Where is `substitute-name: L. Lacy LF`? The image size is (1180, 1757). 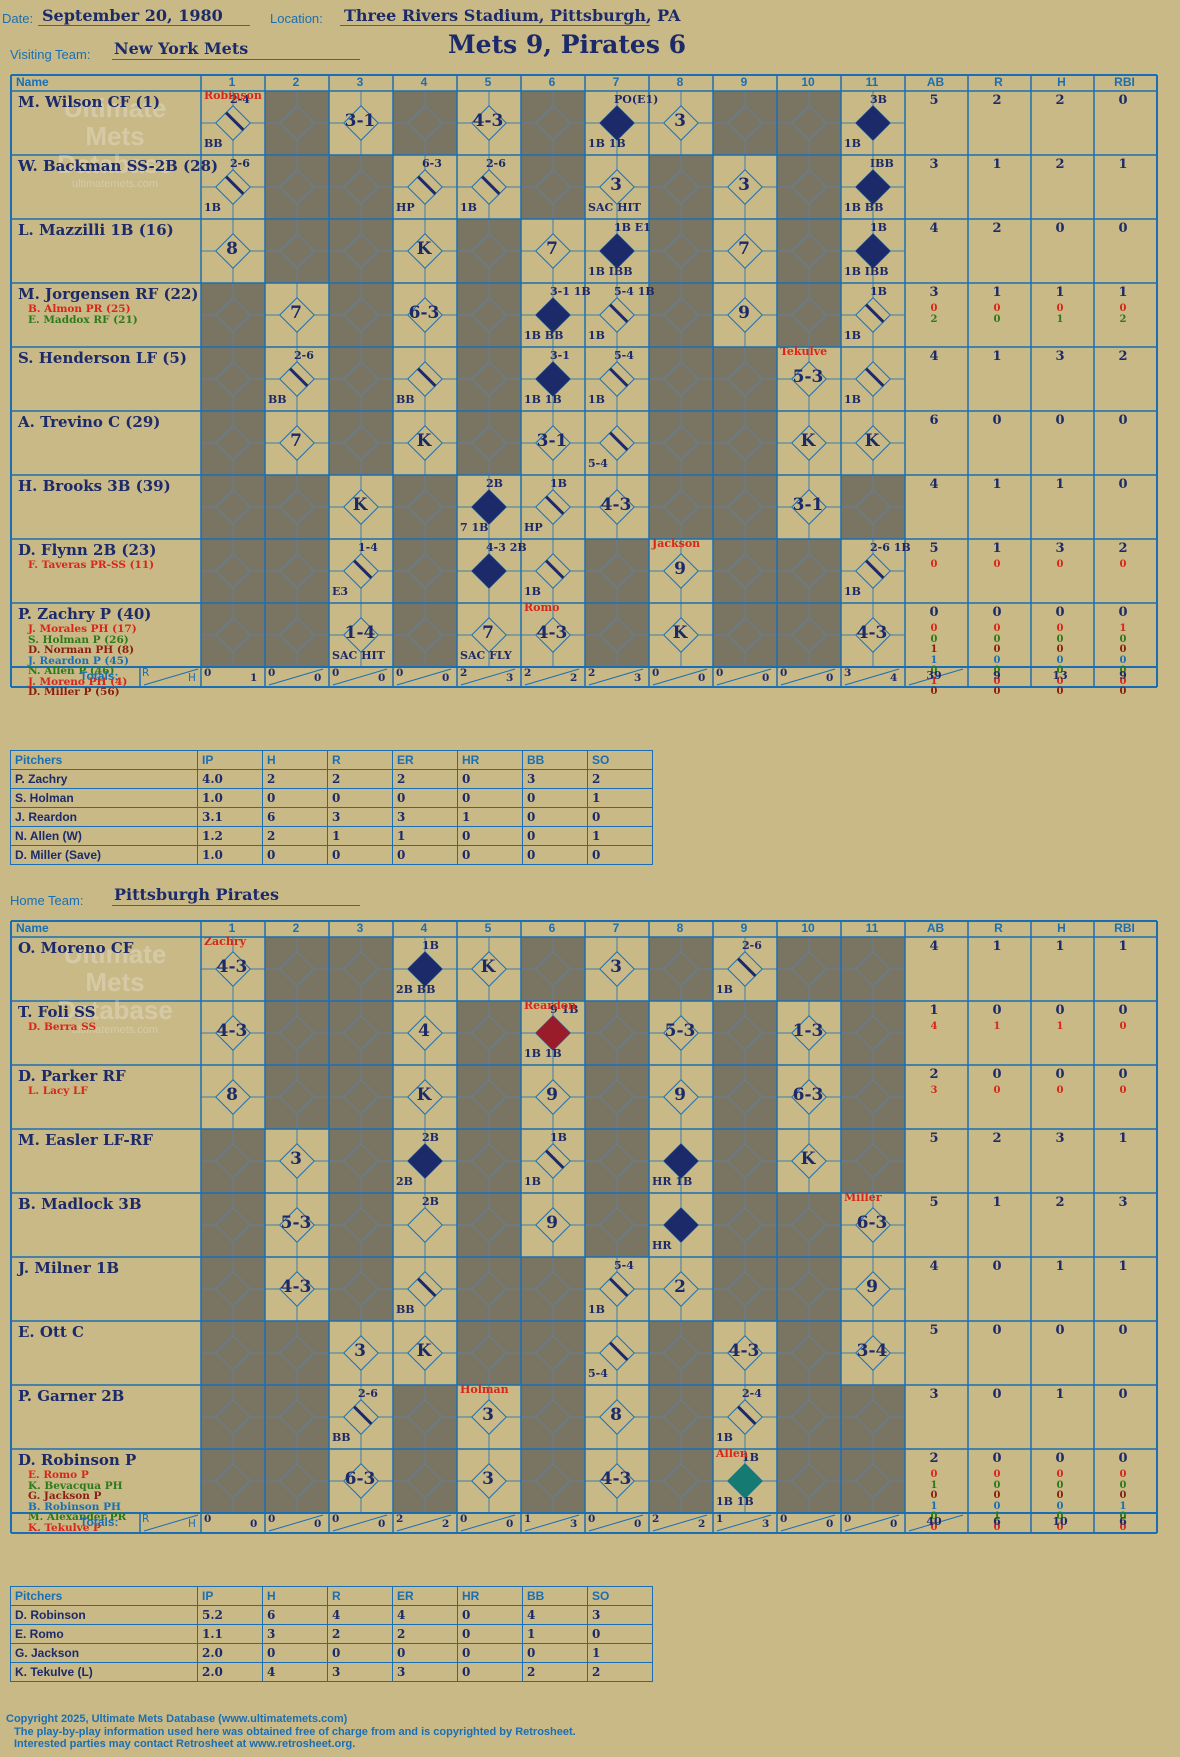 substitute-name: L. Lacy LF is located at coordinates (58, 1091).